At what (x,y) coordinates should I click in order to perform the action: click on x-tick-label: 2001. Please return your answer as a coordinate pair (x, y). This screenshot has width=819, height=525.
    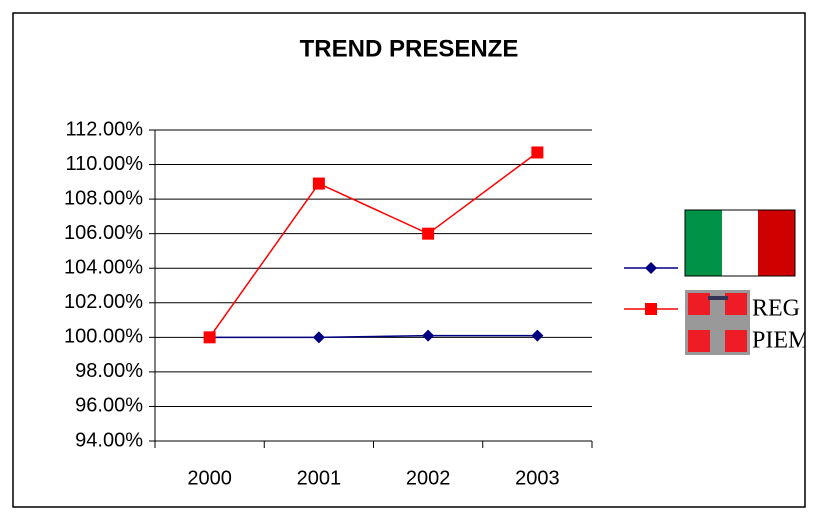
    Looking at the image, I should click on (319, 478).